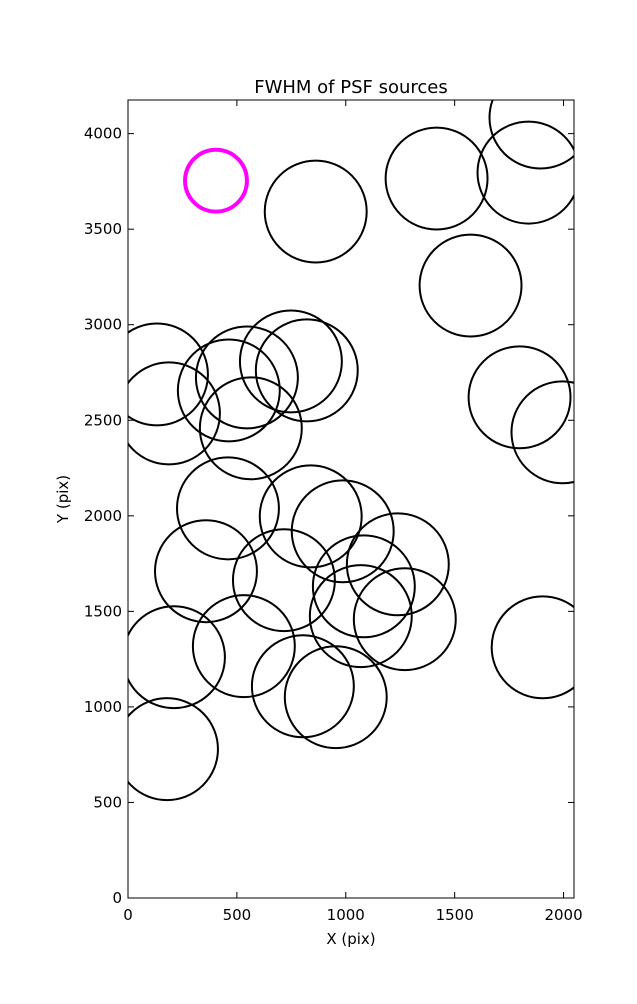  Describe the element at coordinates (103, 611) in the screenshot. I see `y-tick-label: 1500` at that location.